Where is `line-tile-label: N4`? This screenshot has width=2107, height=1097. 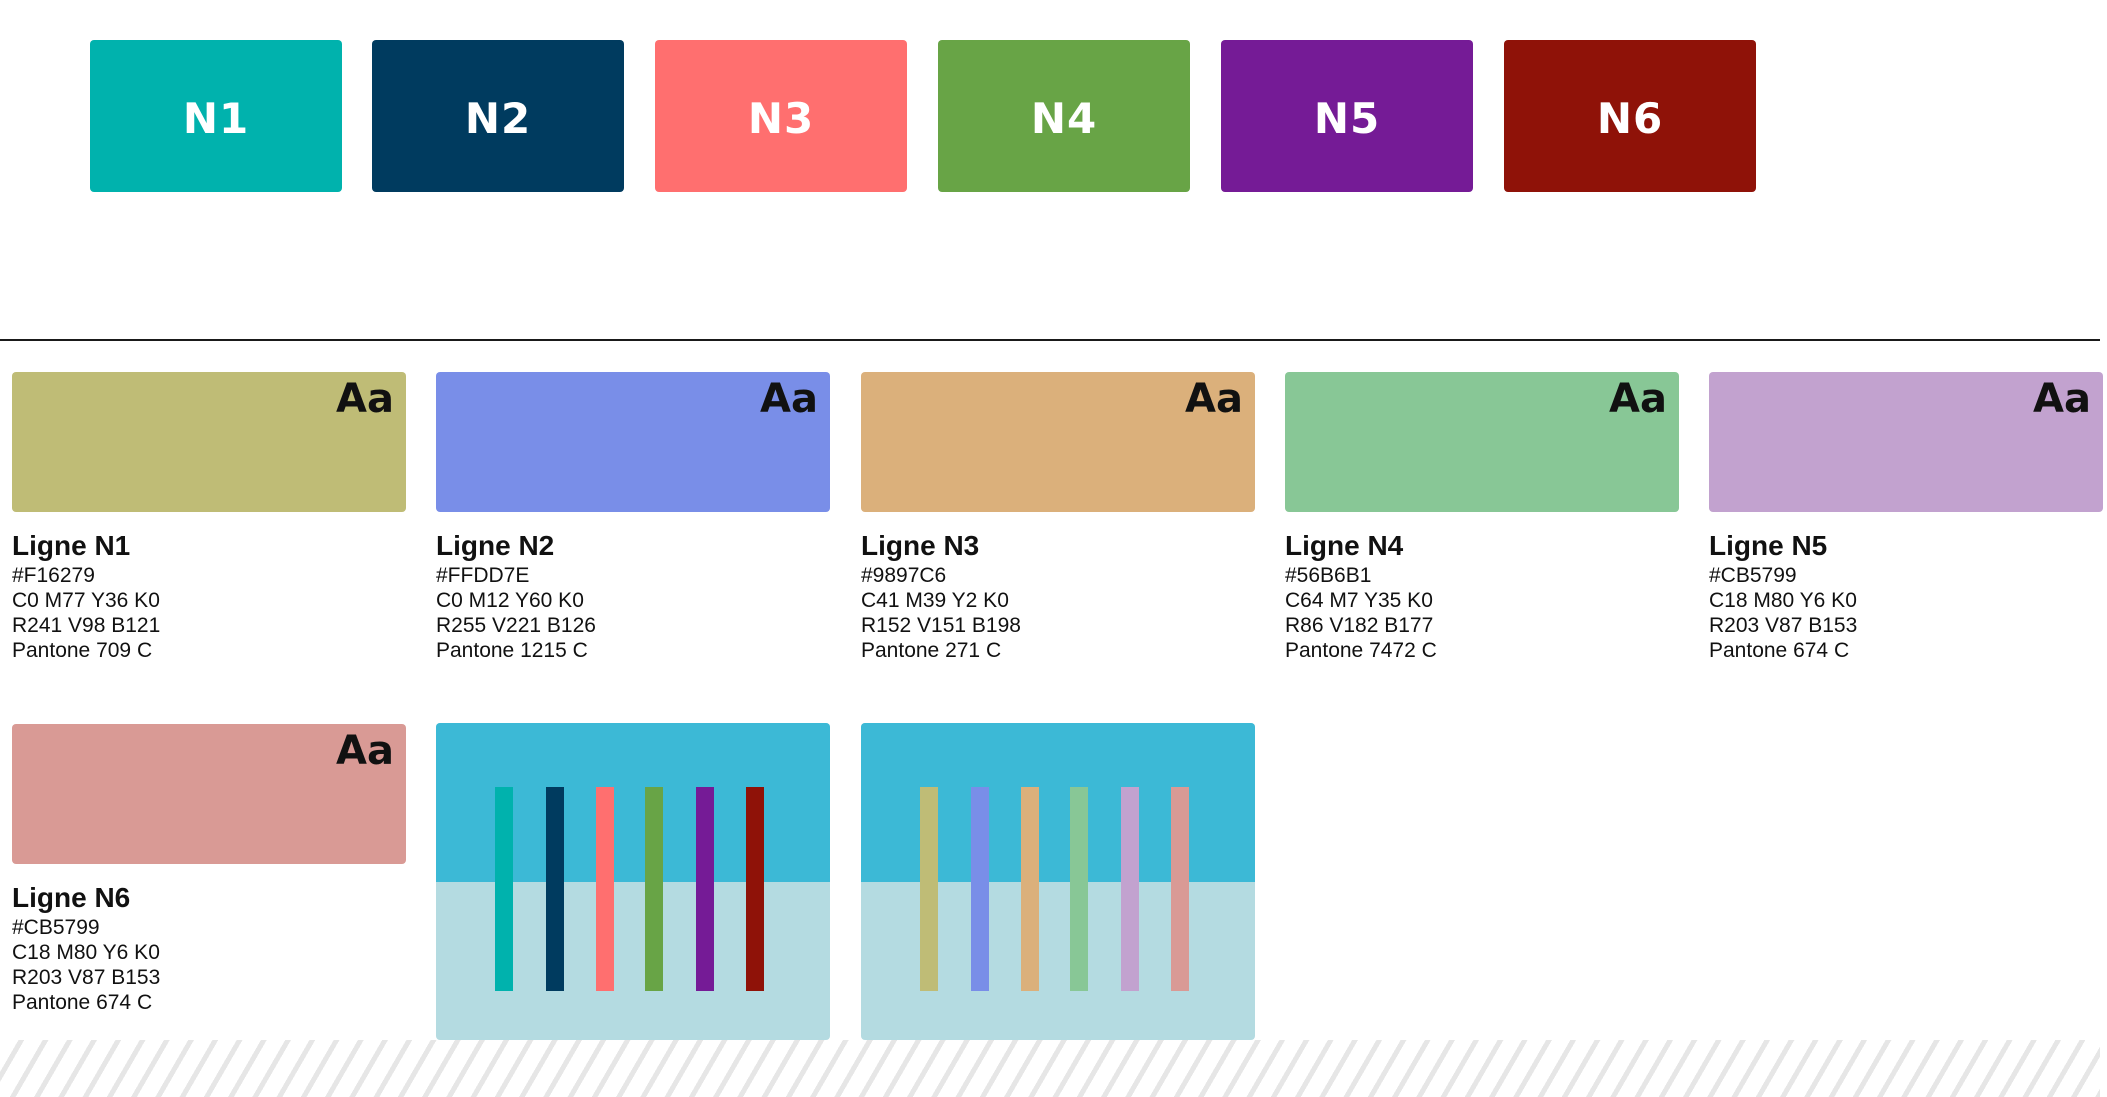
line-tile-label: N4 is located at coordinates (1064, 118).